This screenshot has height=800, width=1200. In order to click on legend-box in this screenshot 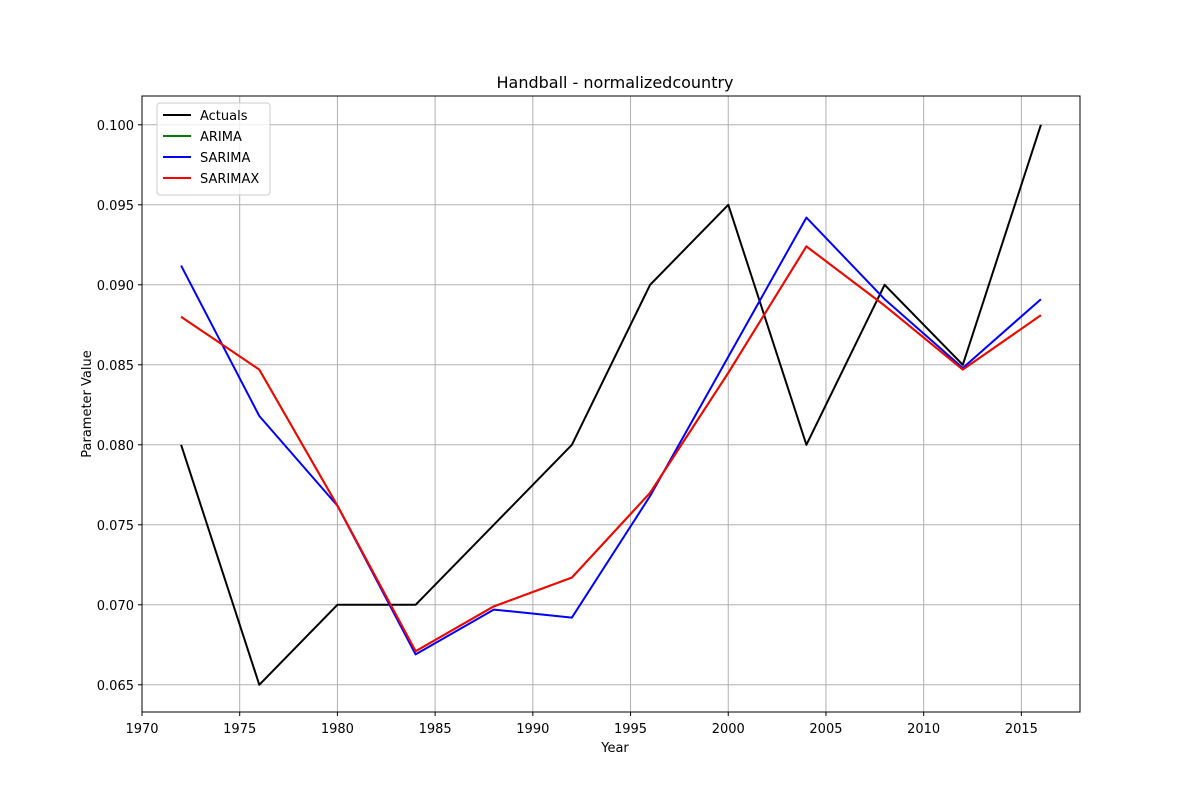, I will do `click(213, 149)`.